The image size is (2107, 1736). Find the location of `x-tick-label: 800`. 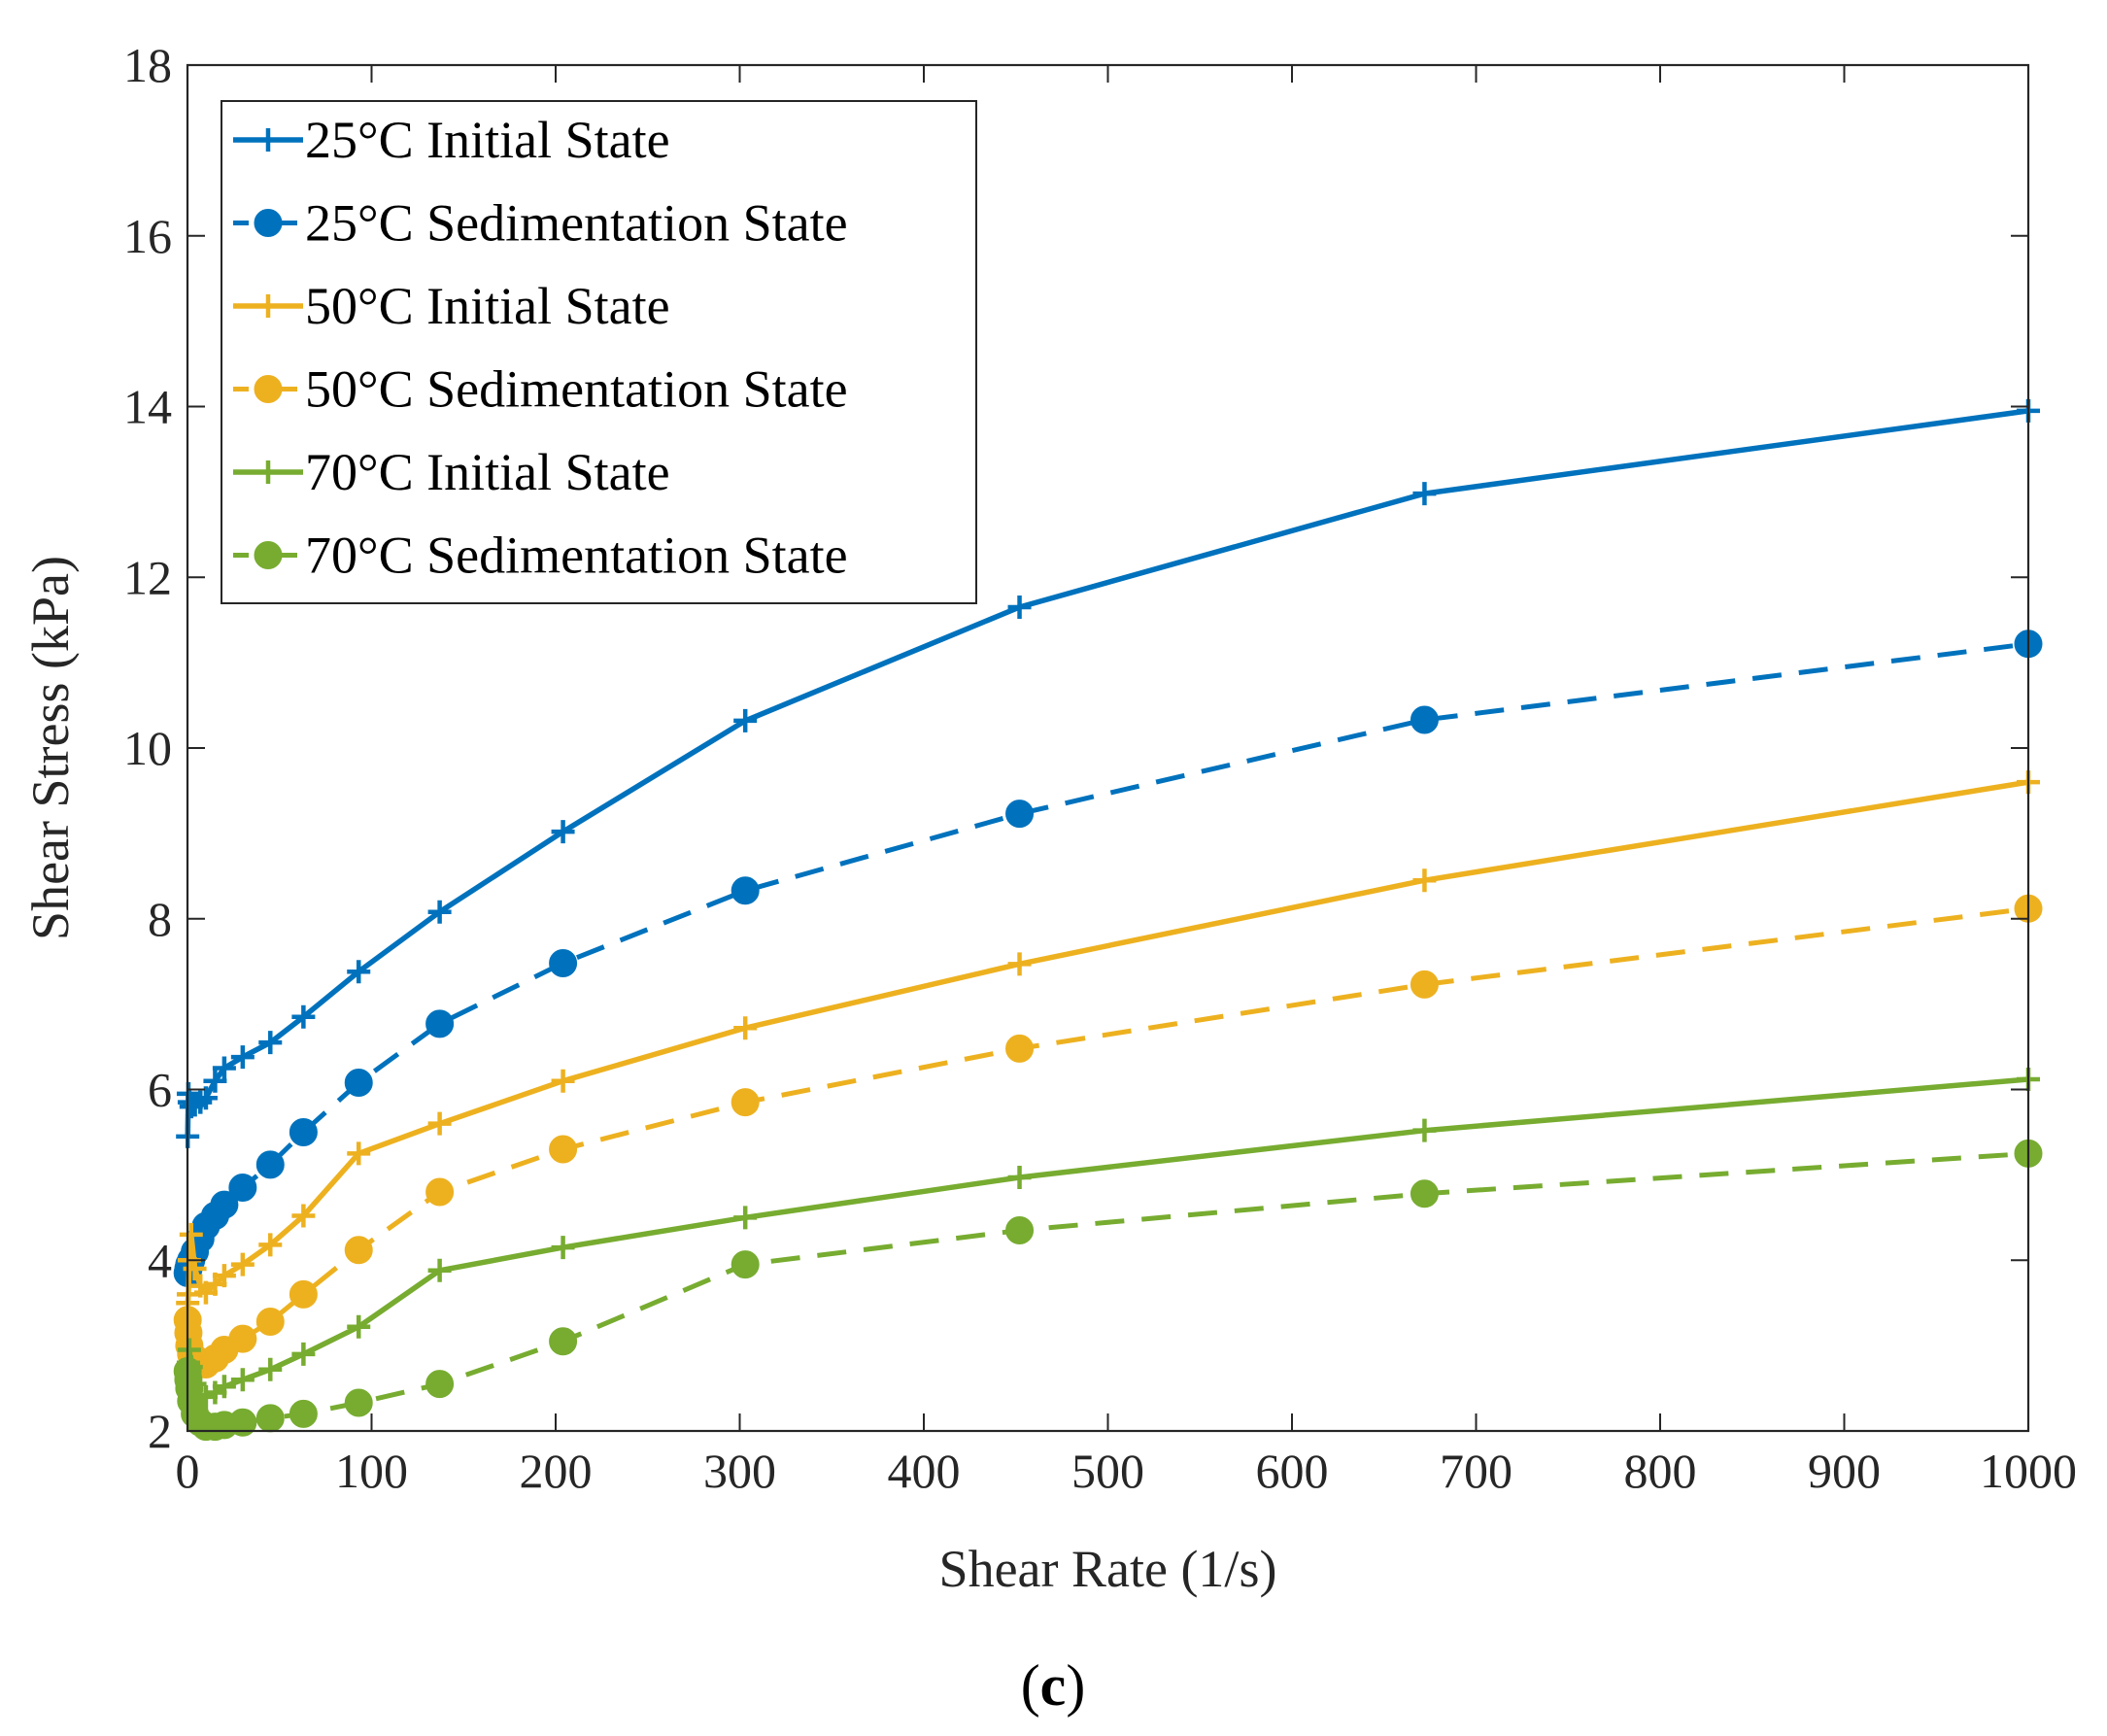

x-tick-label: 800 is located at coordinates (1660, 1471).